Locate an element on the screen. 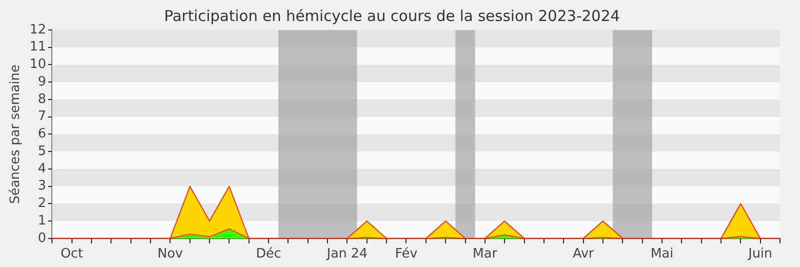 This screenshot has width=800, height=267. x-tick-label: Oct is located at coordinates (72, 254).